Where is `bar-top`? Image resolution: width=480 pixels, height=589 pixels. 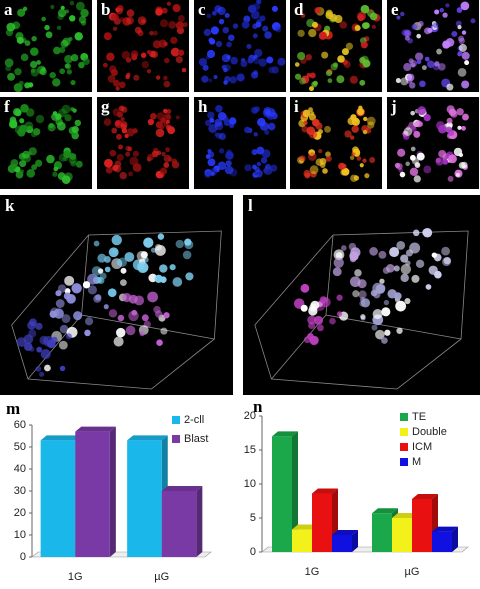
bar-top is located at coordinates (95, 429).